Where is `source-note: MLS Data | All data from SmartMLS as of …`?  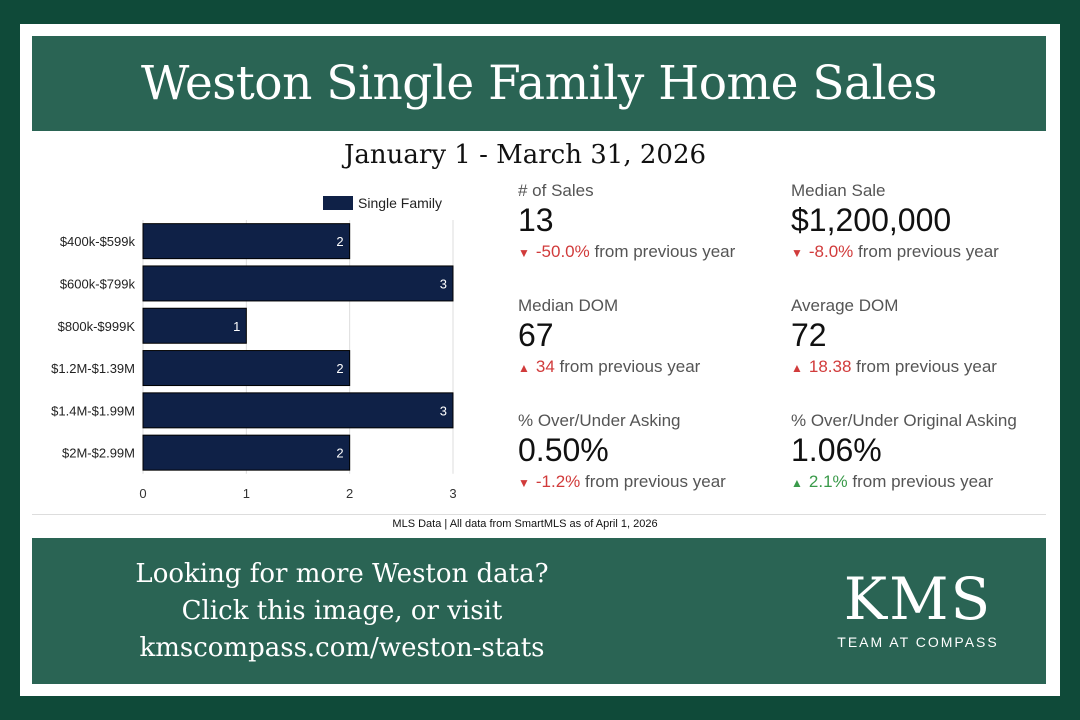 source-note: MLS Data | All data from SmartMLS as of … is located at coordinates (525, 524).